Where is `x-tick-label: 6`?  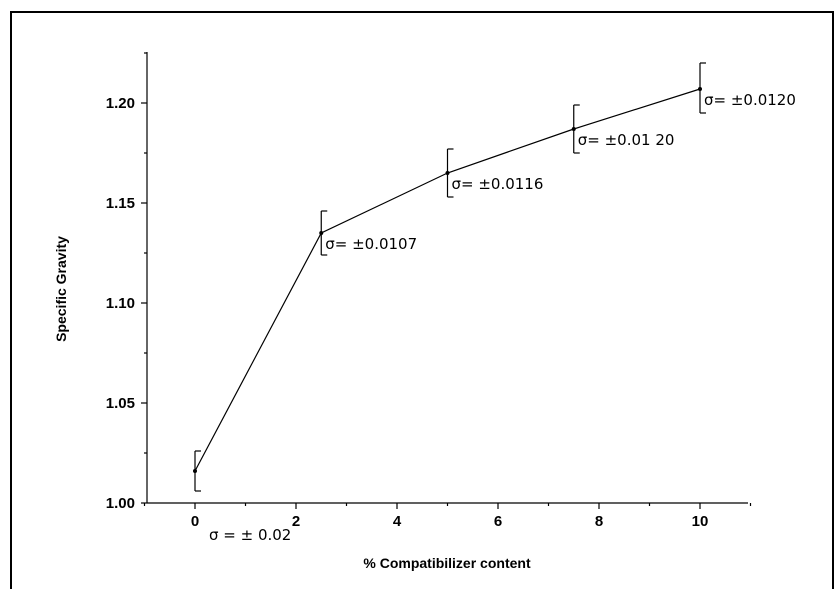 x-tick-label: 6 is located at coordinates (498, 521).